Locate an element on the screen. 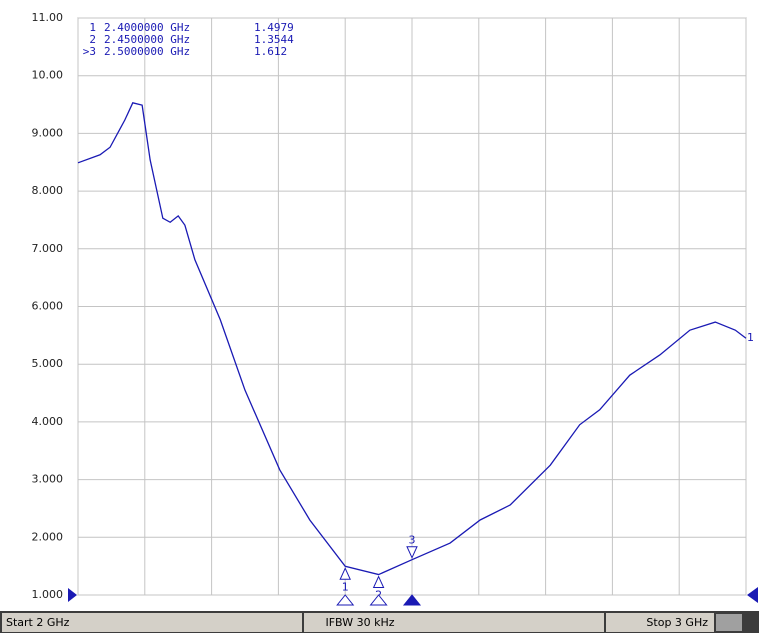  marker-flag: 3 is located at coordinates (412, 540).